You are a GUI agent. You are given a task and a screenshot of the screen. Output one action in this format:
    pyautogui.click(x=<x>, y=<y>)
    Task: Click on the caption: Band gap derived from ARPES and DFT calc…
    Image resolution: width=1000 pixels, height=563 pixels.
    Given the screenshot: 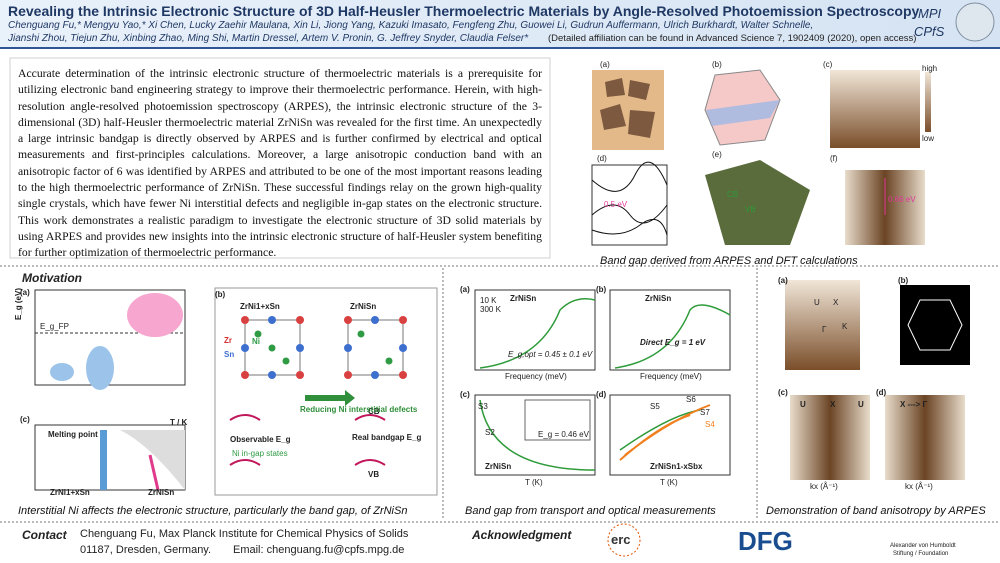 What is the action you would take?
    pyautogui.click(x=729, y=261)
    